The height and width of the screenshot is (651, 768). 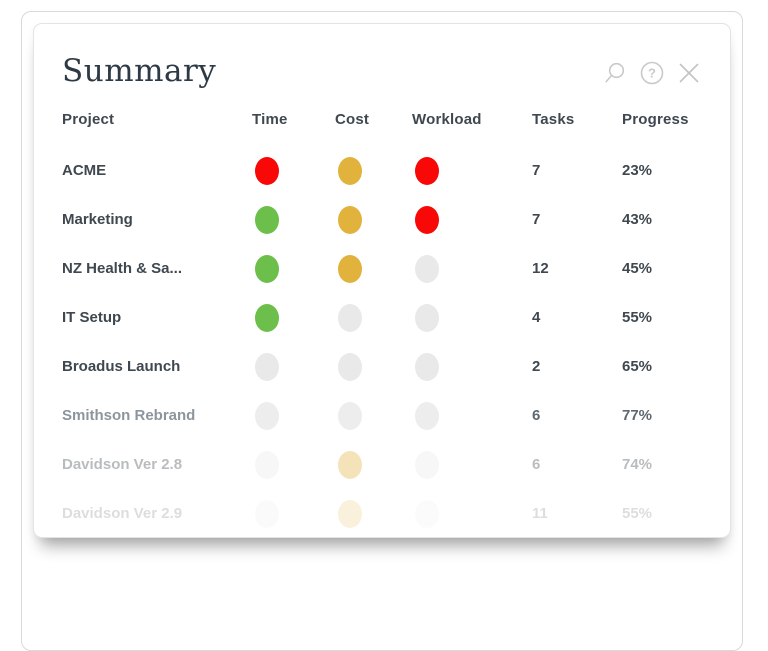 What do you see at coordinates (637, 268) in the screenshot?
I see `progress-value: 45%` at bounding box center [637, 268].